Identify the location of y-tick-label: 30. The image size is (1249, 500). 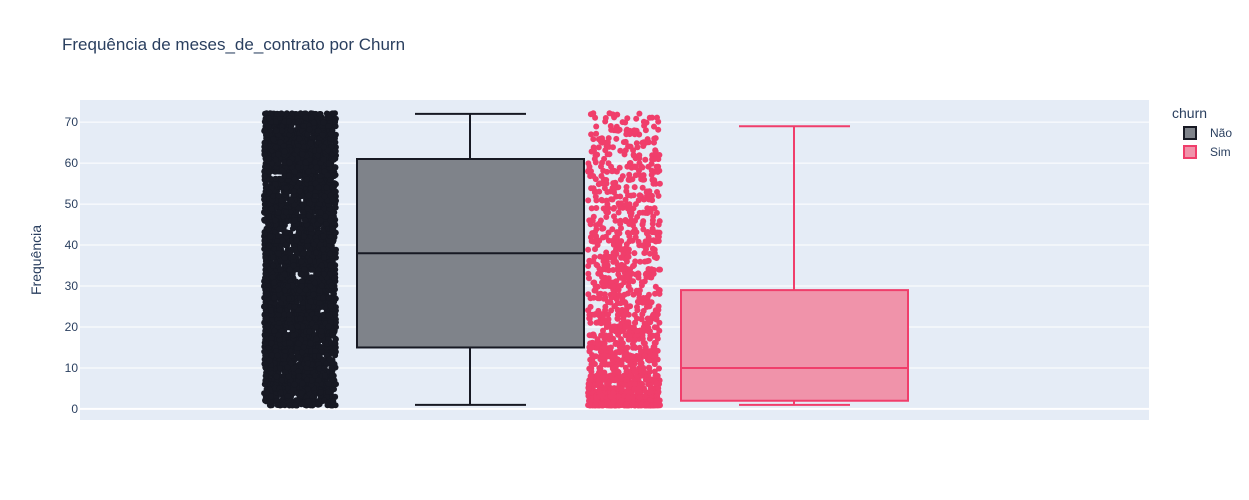
(72, 286).